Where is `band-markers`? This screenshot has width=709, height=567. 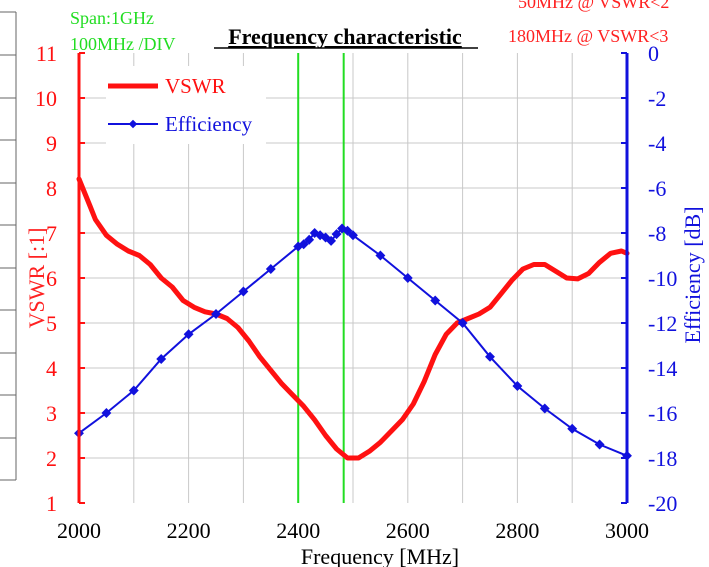
band-markers is located at coordinates (321, 278).